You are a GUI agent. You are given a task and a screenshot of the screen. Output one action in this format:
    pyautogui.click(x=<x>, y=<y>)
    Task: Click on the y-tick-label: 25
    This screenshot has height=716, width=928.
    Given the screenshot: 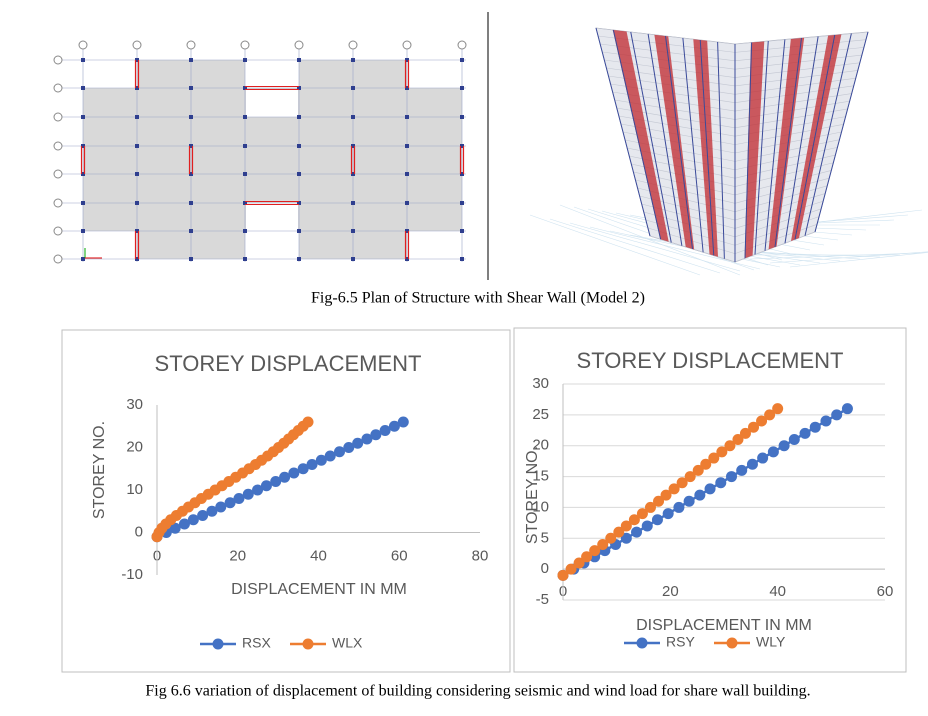 What is the action you would take?
    pyautogui.click(x=540, y=414)
    